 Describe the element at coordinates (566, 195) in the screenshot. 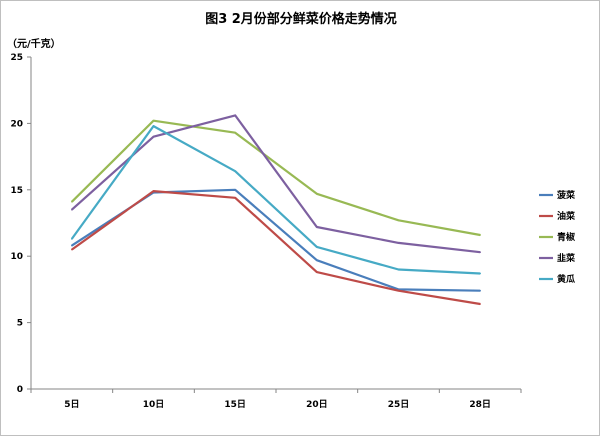

I see `legend-label: 菠菜` at that location.